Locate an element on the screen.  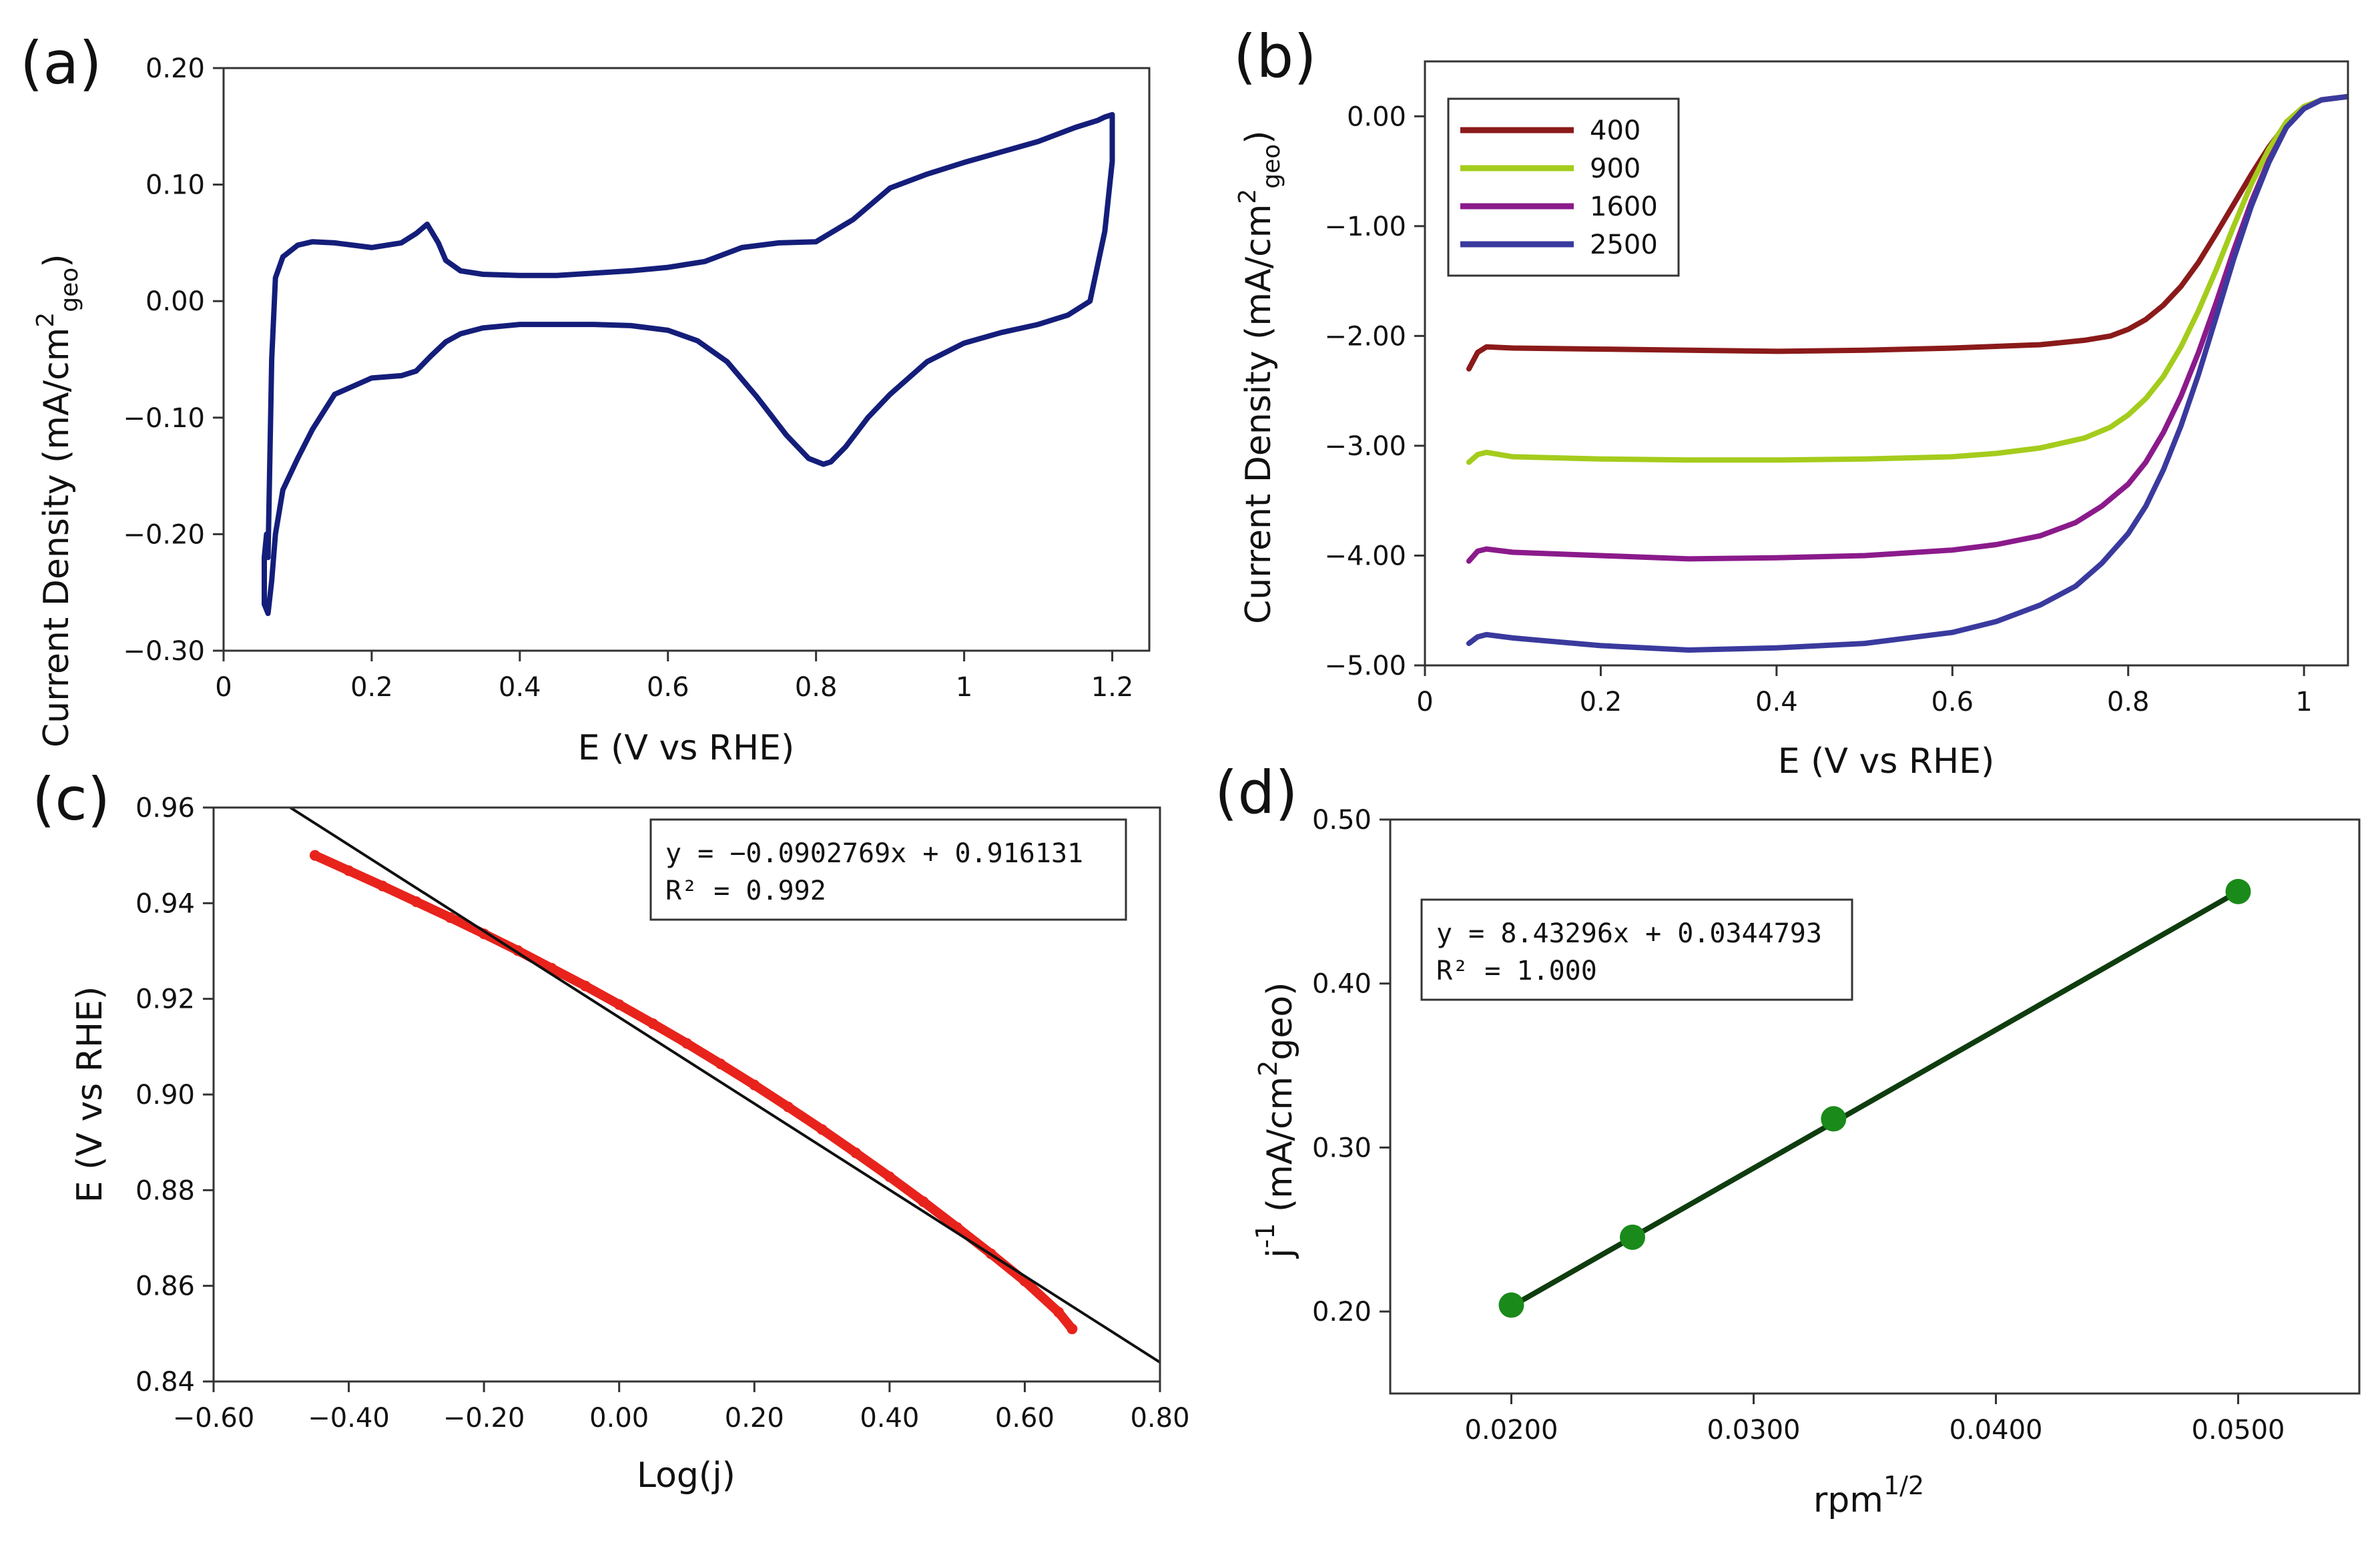
legend-label-900: 900 is located at coordinates (1615, 168).